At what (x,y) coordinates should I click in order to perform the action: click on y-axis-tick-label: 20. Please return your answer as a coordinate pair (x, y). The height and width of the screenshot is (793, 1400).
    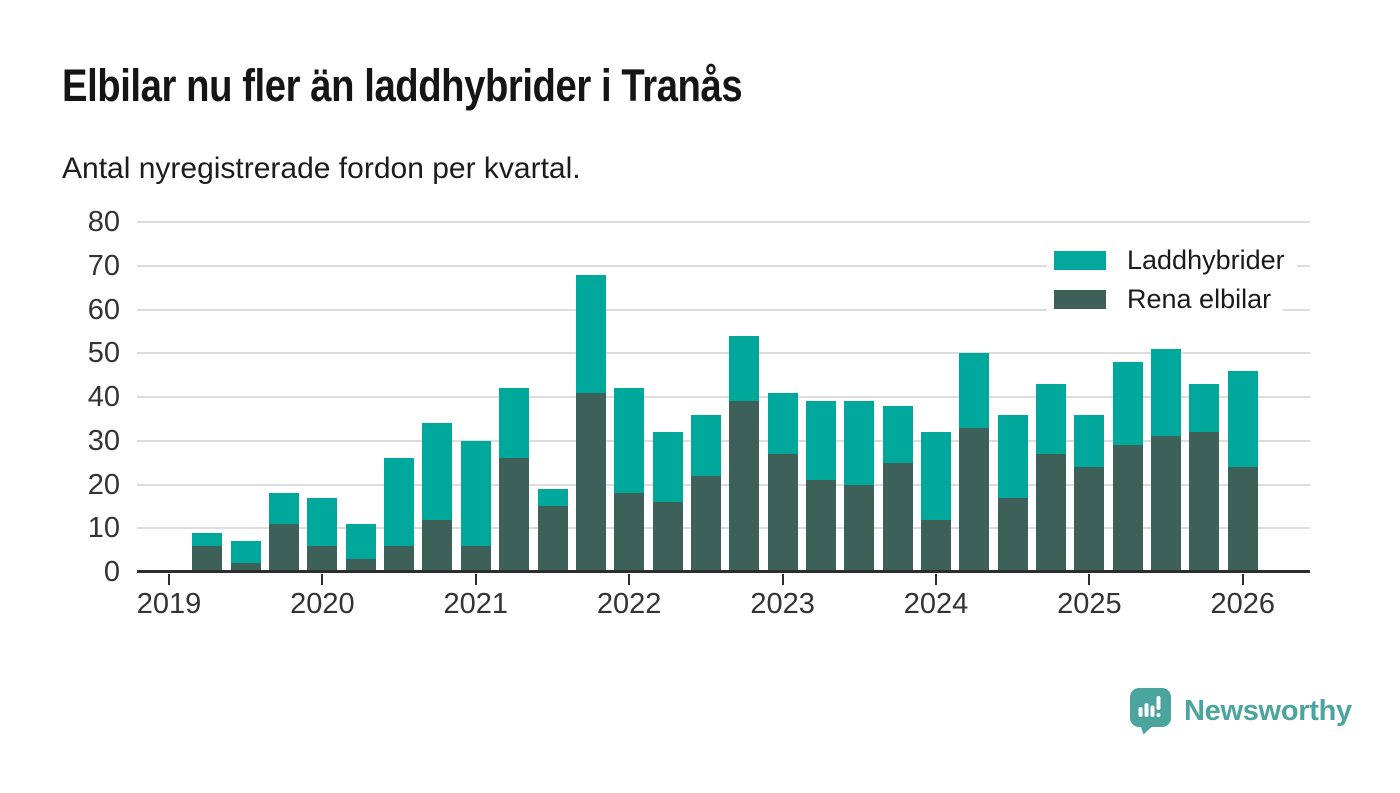
    Looking at the image, I should click on (103, 484).